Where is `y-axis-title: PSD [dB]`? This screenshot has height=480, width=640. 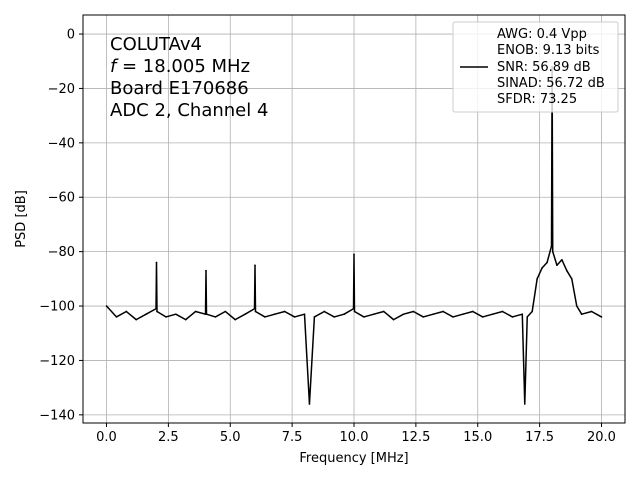 y-axis-title: PSD [dB] is located at coordinates (21, 219).